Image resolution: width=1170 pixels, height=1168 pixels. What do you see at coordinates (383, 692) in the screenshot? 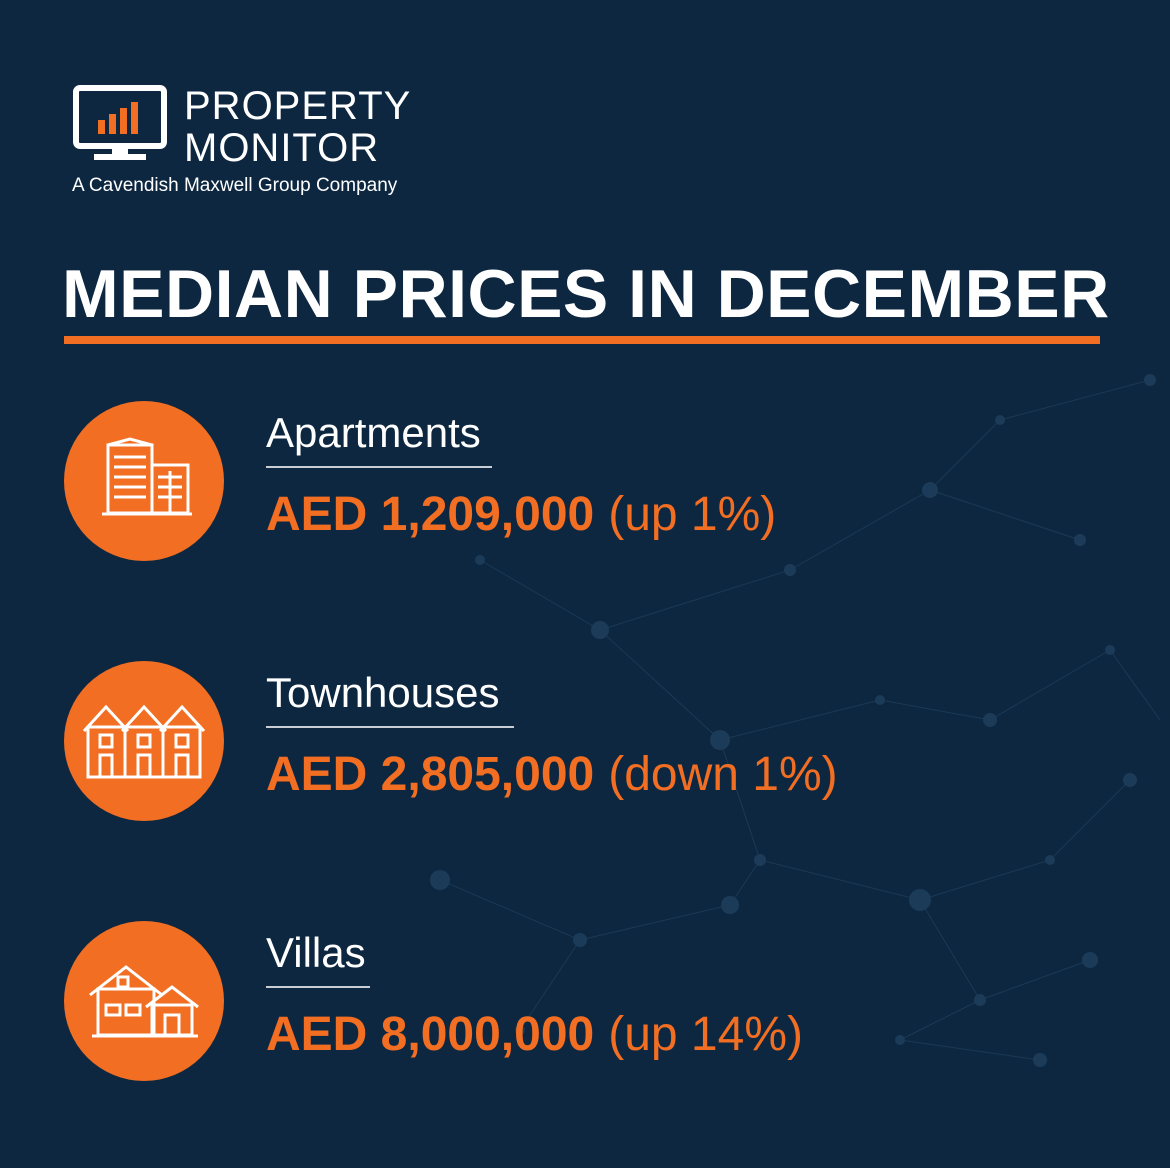
I see `item-label: Townhouses` at bounding box center [383, 692].